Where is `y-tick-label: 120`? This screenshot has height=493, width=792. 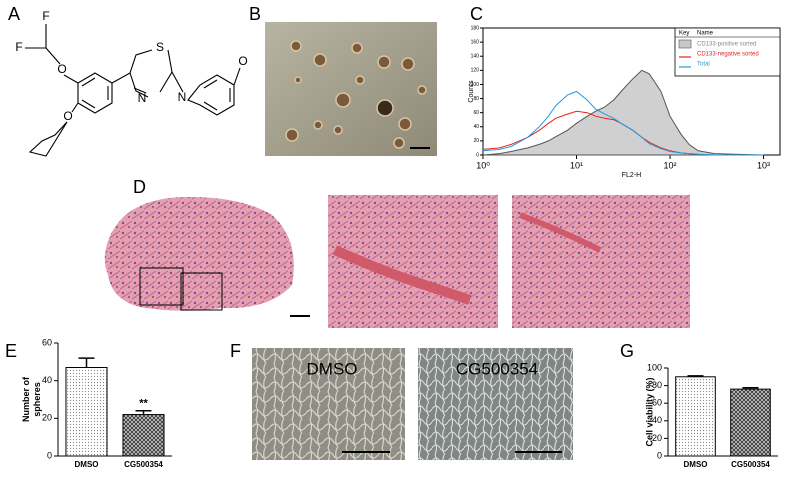
y-tick-label: 120 is located at coordinates (475, 71).